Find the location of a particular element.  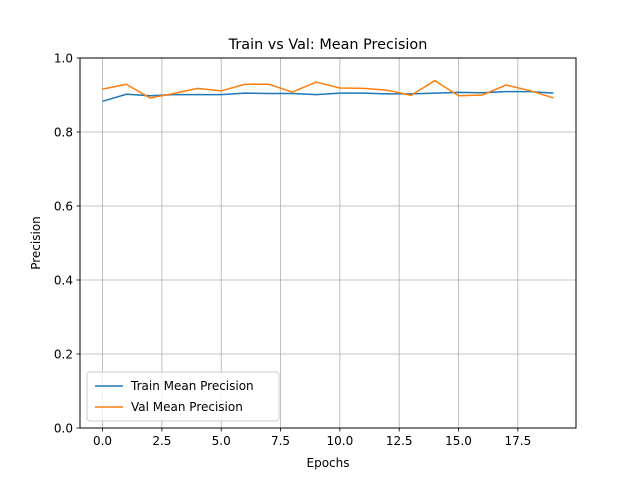

y-tick-label: 0.6 is located at coordinates (63, 207).